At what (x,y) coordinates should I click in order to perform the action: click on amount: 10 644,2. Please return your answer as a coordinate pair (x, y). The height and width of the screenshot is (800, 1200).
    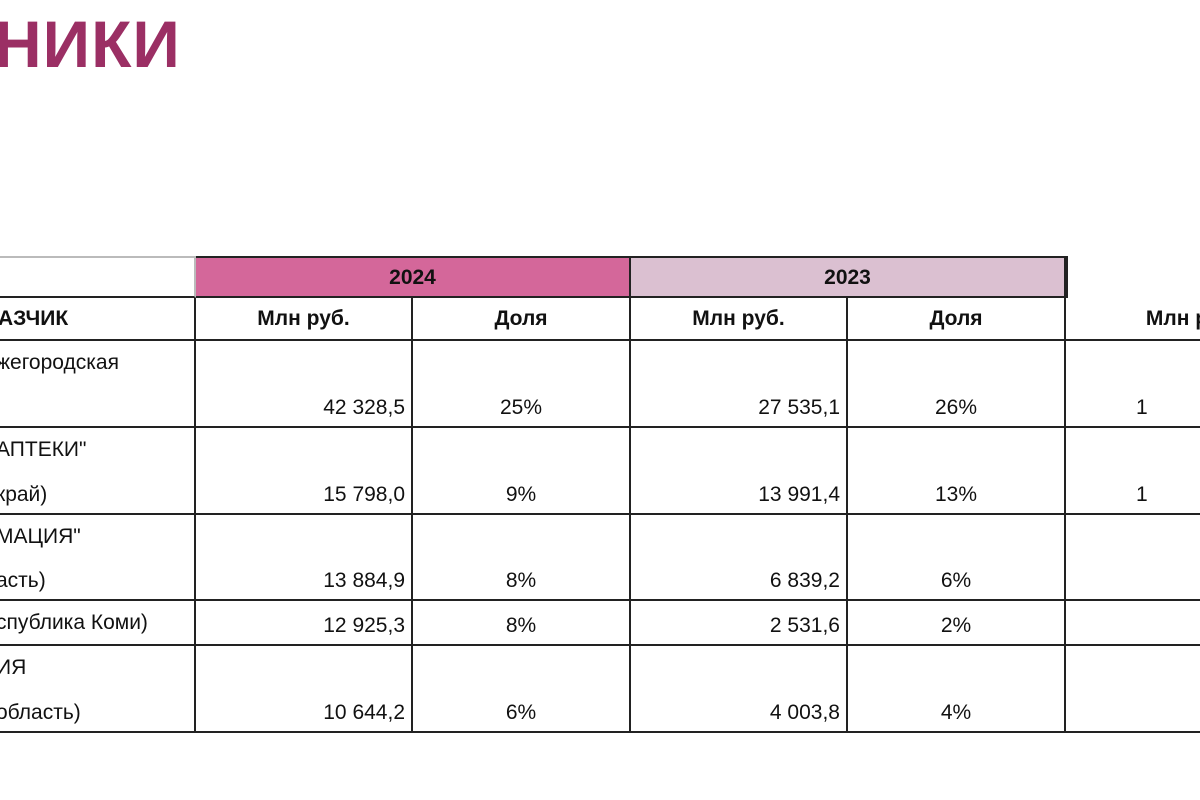
    Looking at the image, I should click on (364, 712).